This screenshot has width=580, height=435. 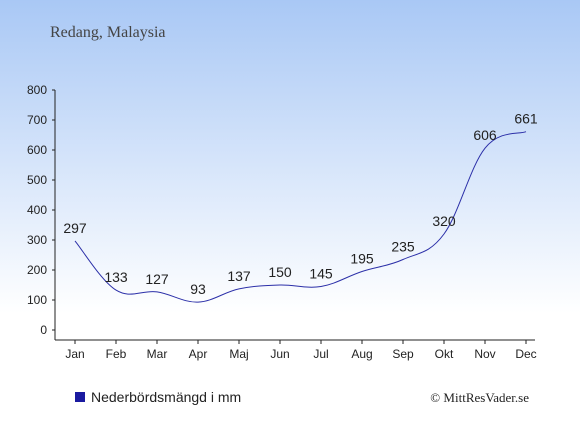 What do you see at coordinates (116, 277) in the screenshot?
I see `data-label: 133` at bounding box center [116, 277].